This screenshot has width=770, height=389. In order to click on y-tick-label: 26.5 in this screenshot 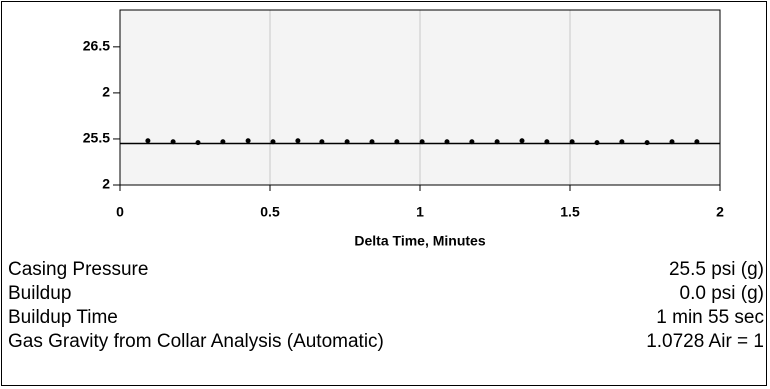, I will do `click(96, 46)`.